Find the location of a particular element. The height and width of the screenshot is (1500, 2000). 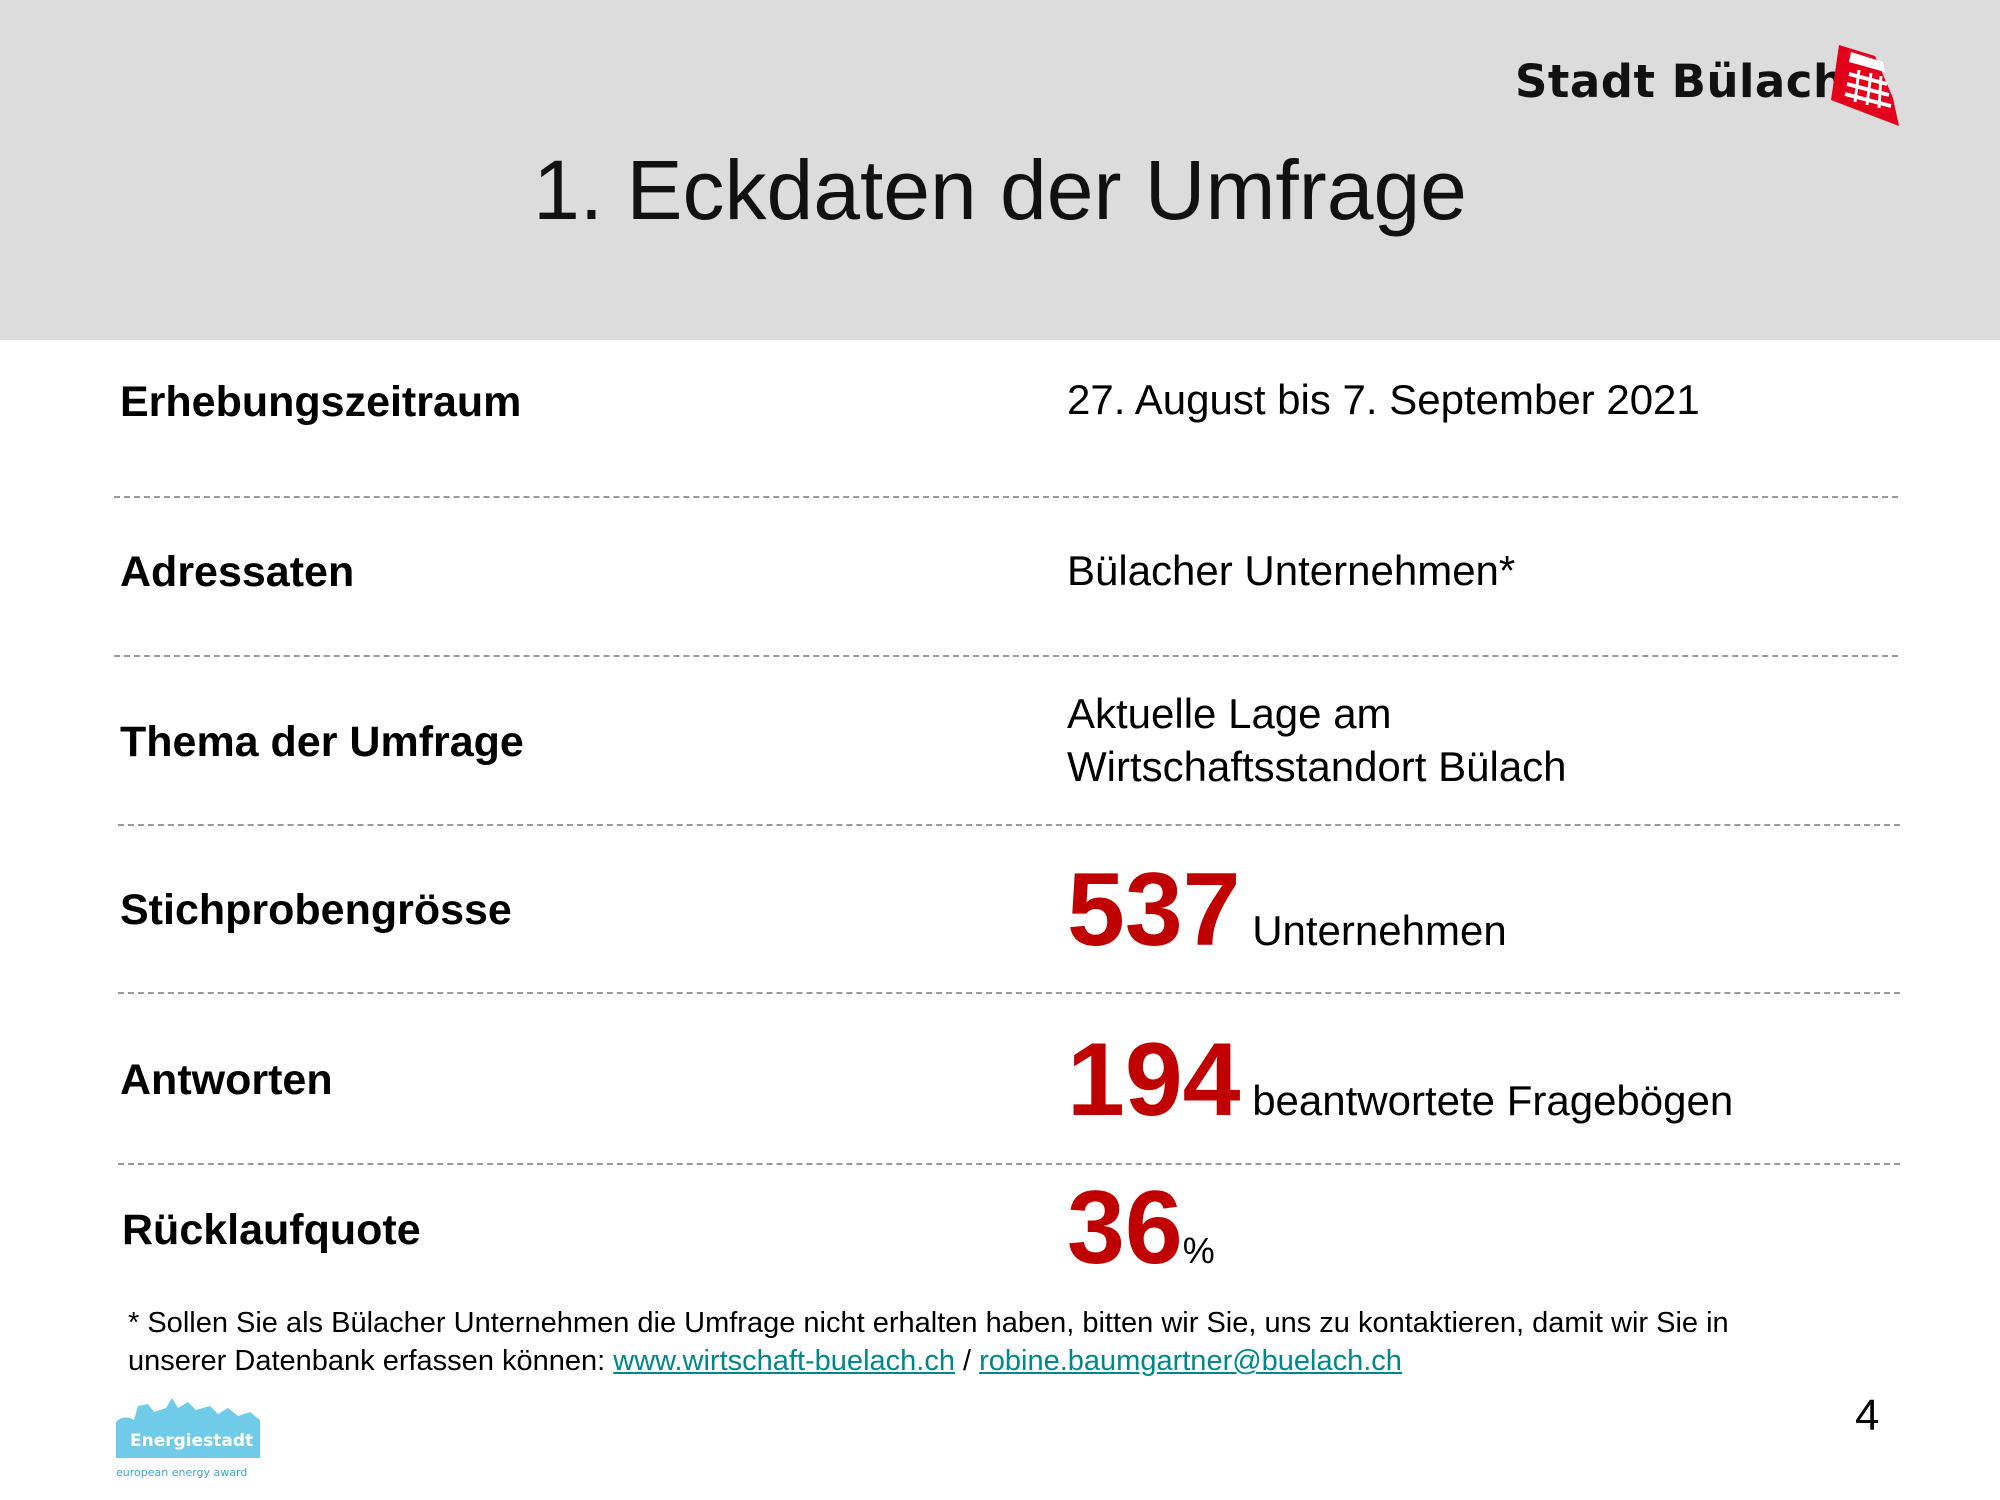

responses-number: 194 is located at coordinates (1154, 1080).